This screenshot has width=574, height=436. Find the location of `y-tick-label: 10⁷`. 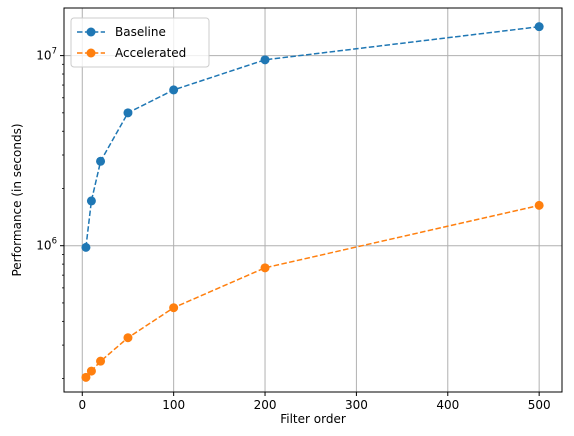

y-tick-label: 10⁷ is located at coordinates (46, 55).